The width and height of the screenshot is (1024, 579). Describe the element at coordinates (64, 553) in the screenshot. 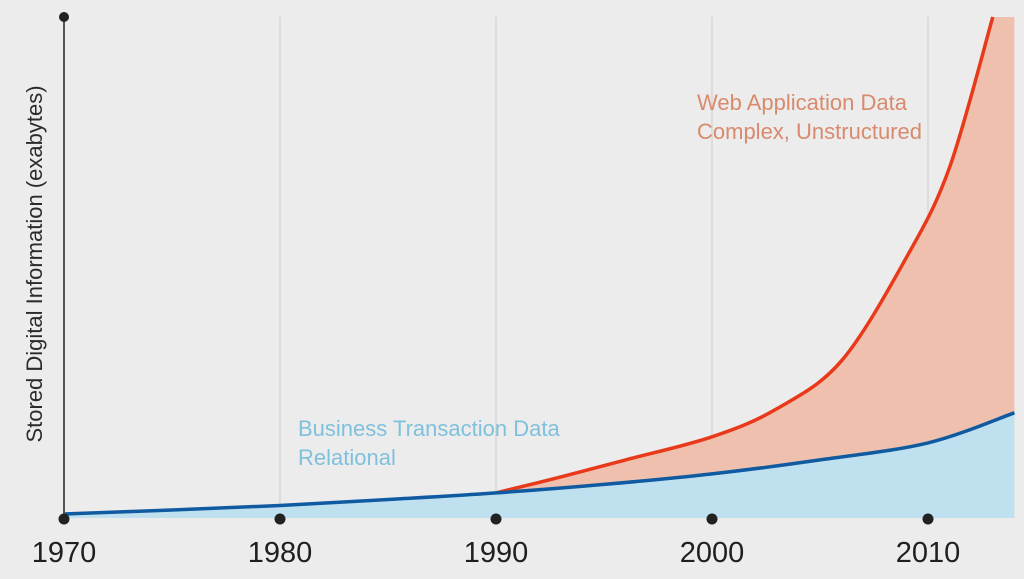

I see `x-tick-label-1970: 1970` at that location.